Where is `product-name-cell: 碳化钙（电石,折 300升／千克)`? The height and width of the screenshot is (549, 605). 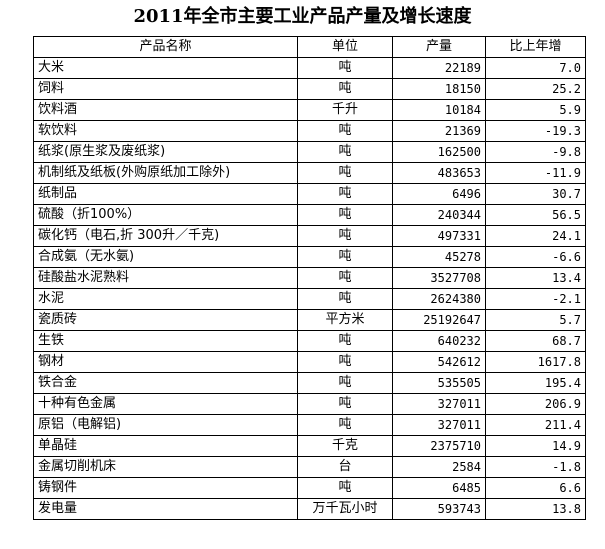 product-name-cell: 碳化钙（电石,折 300升／千克) is located at coordinates (165, 236).